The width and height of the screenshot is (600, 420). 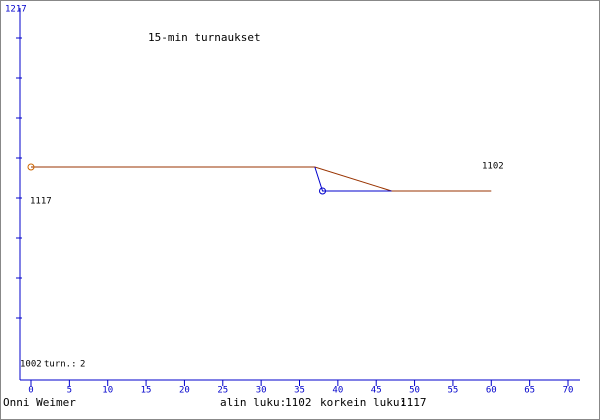 What do you see at coordinates (19, 178) in the screenshot?
I see `y-axis-ticks` at bounding box center [19, 178].